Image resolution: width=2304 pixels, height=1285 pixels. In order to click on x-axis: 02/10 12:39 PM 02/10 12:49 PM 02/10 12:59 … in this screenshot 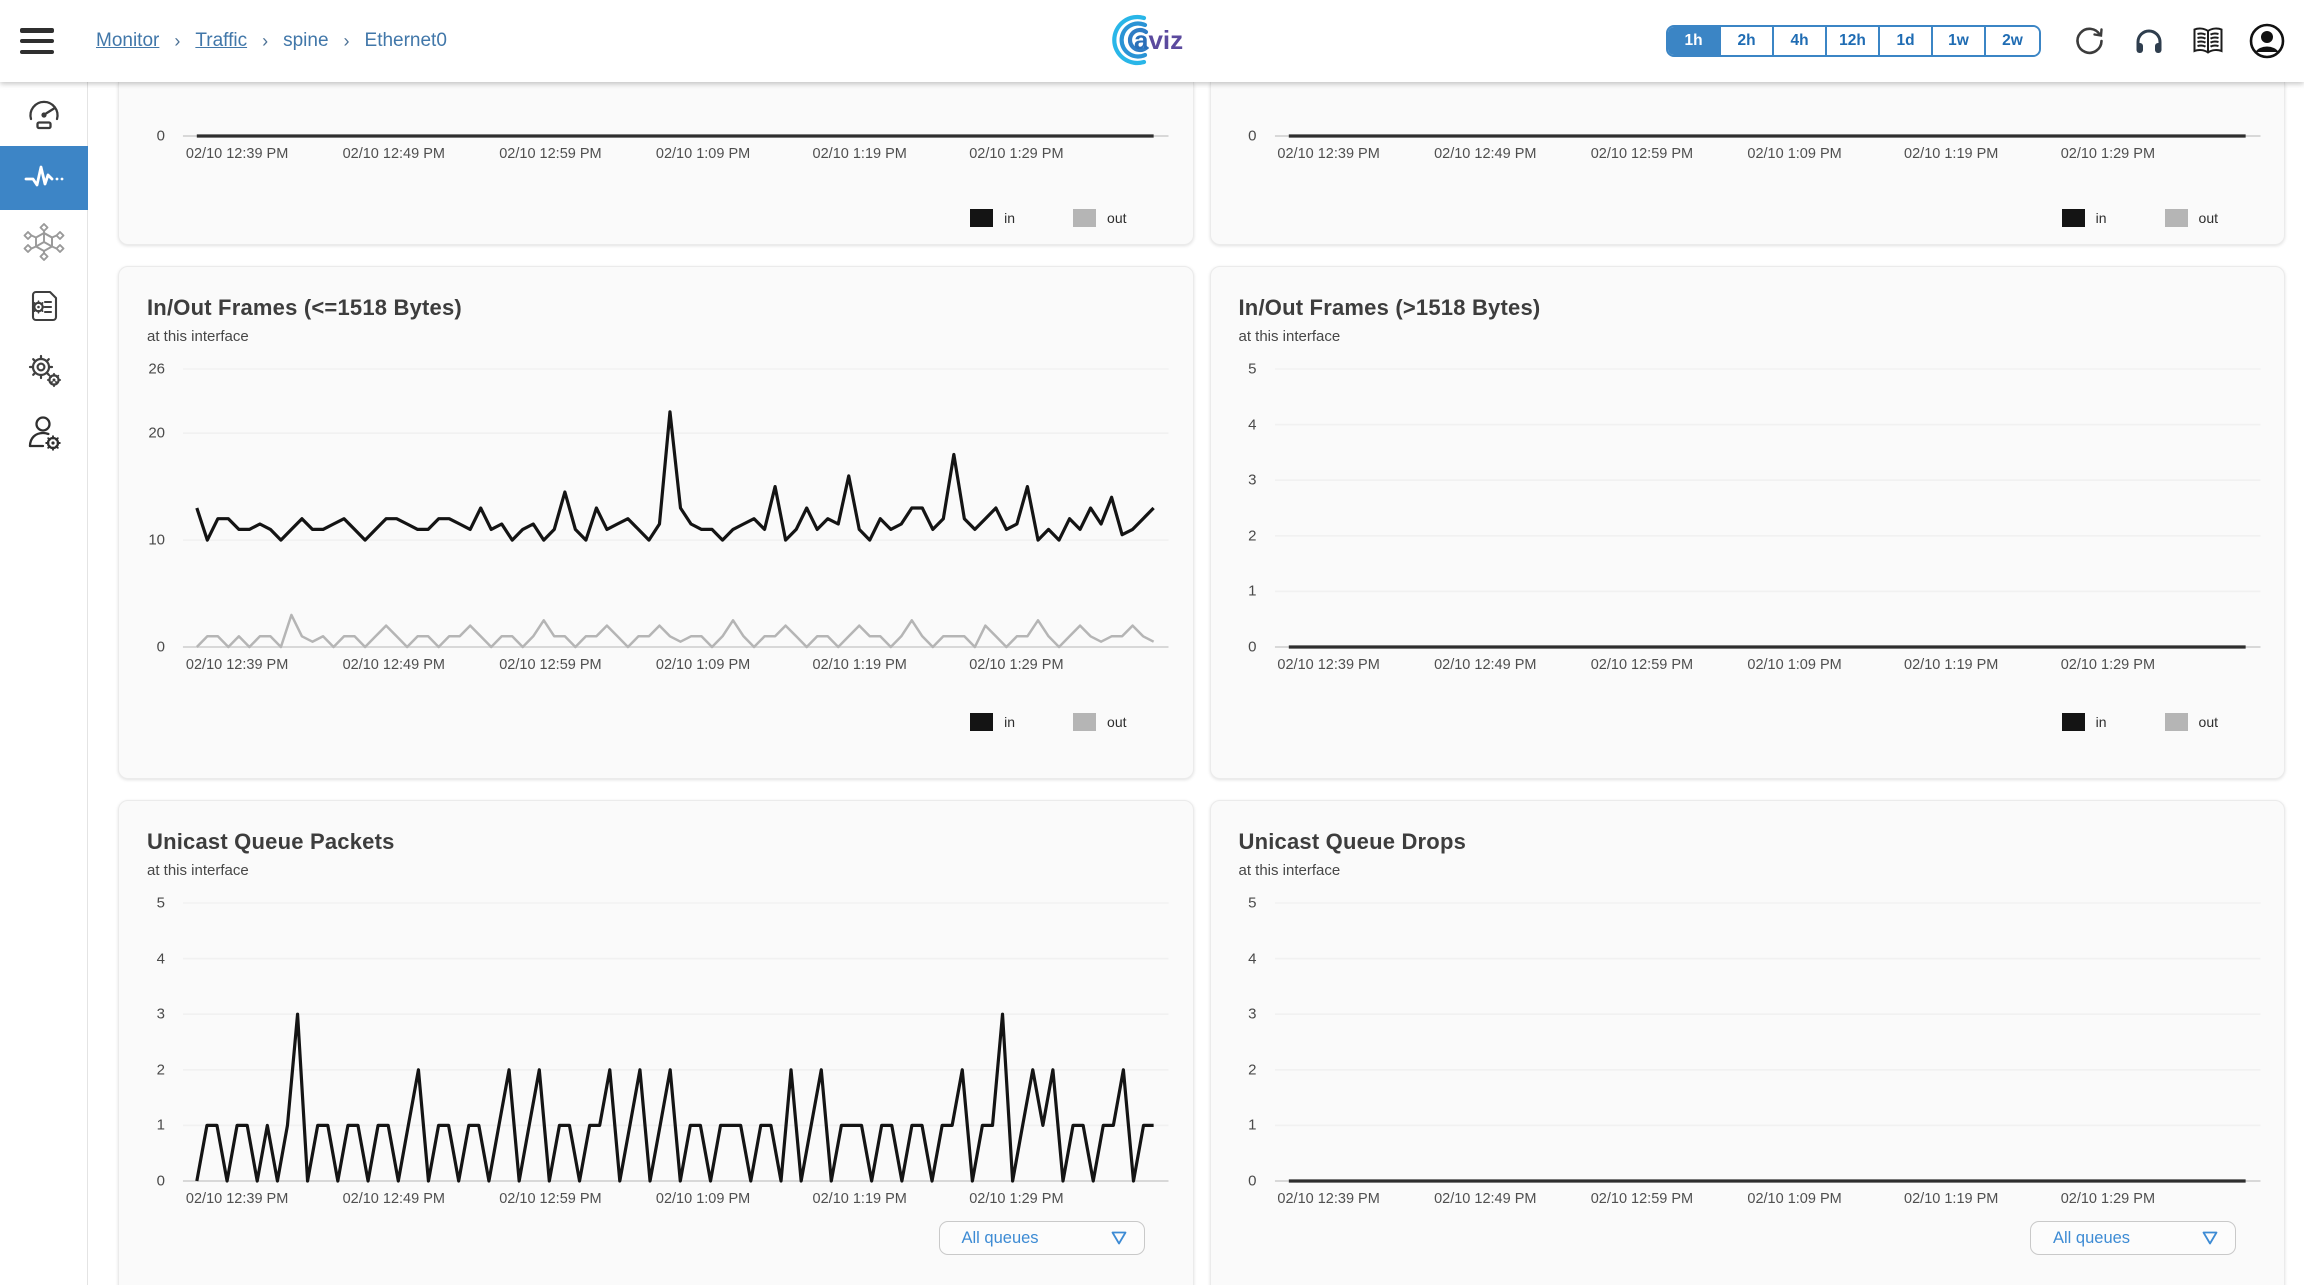, I will do `click(1765, 157)`.